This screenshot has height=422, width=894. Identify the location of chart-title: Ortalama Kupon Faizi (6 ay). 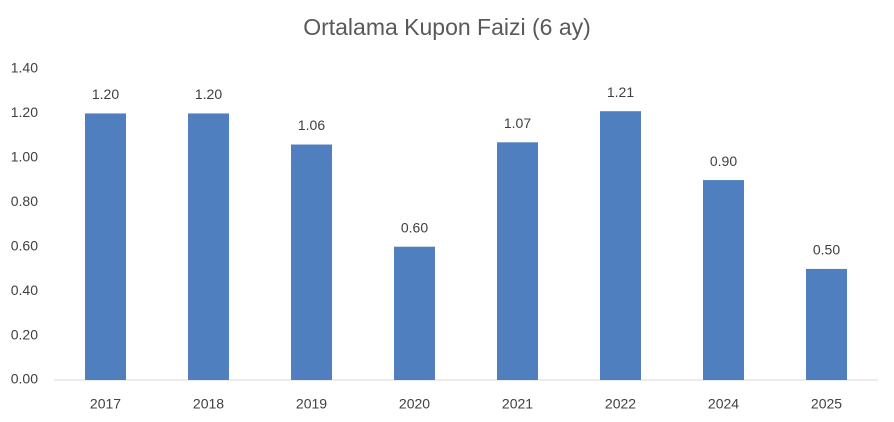
(447, 27).